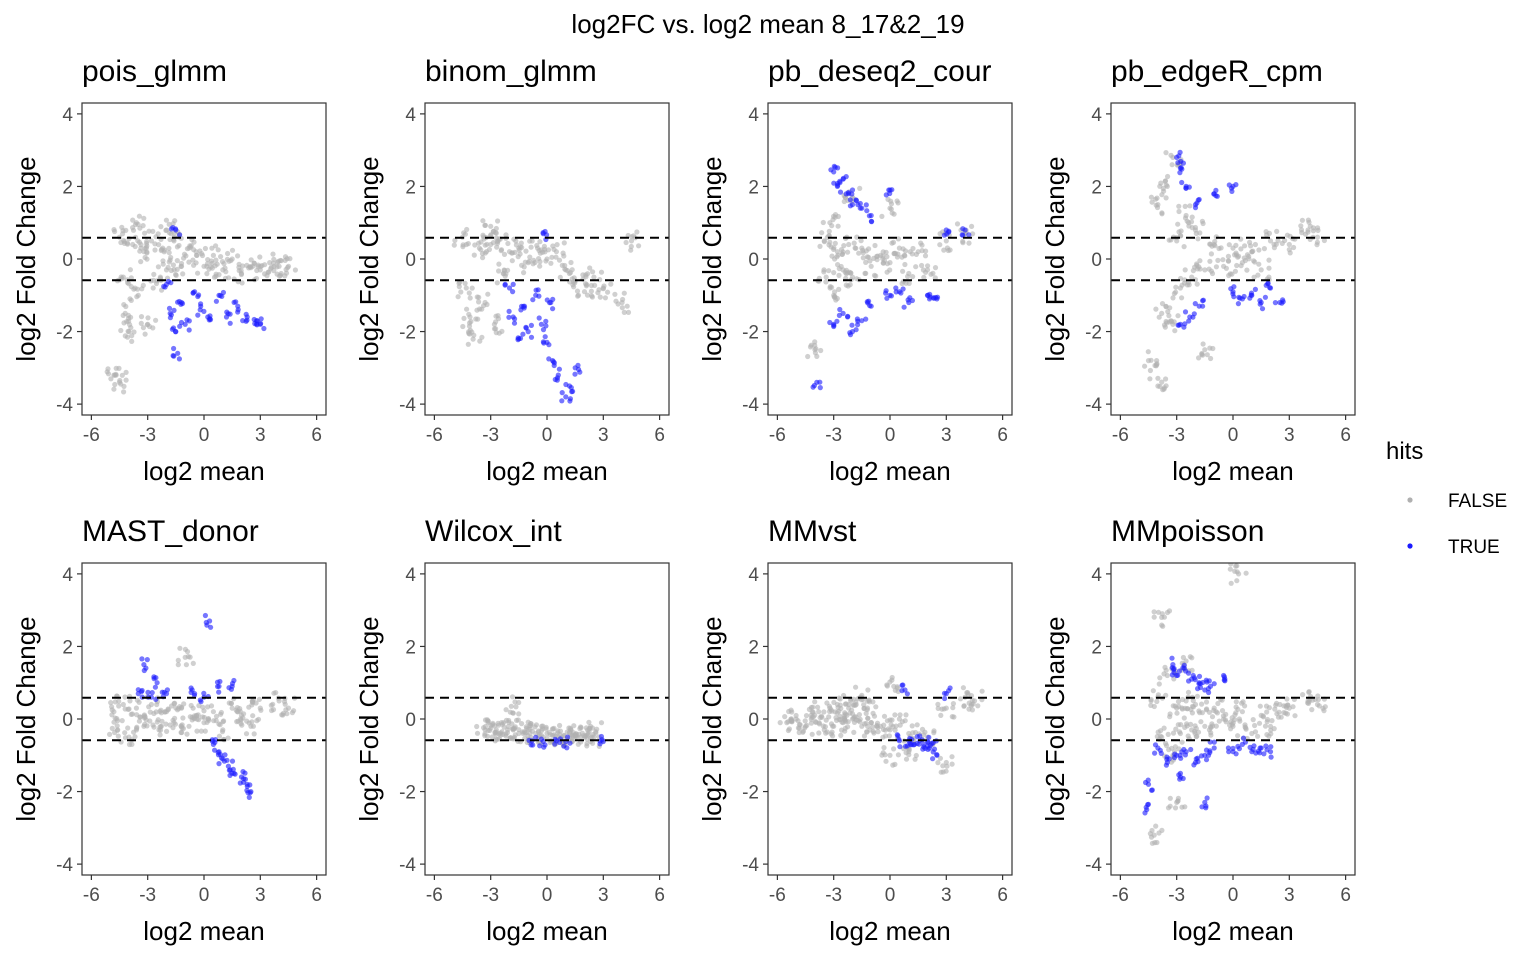 The height and width of the screenshot is (960, 1536). Describe the element at coordinates (1217, 71) in the screenshot. I see `panel-title: pb_edgeR_cpm` at that location.